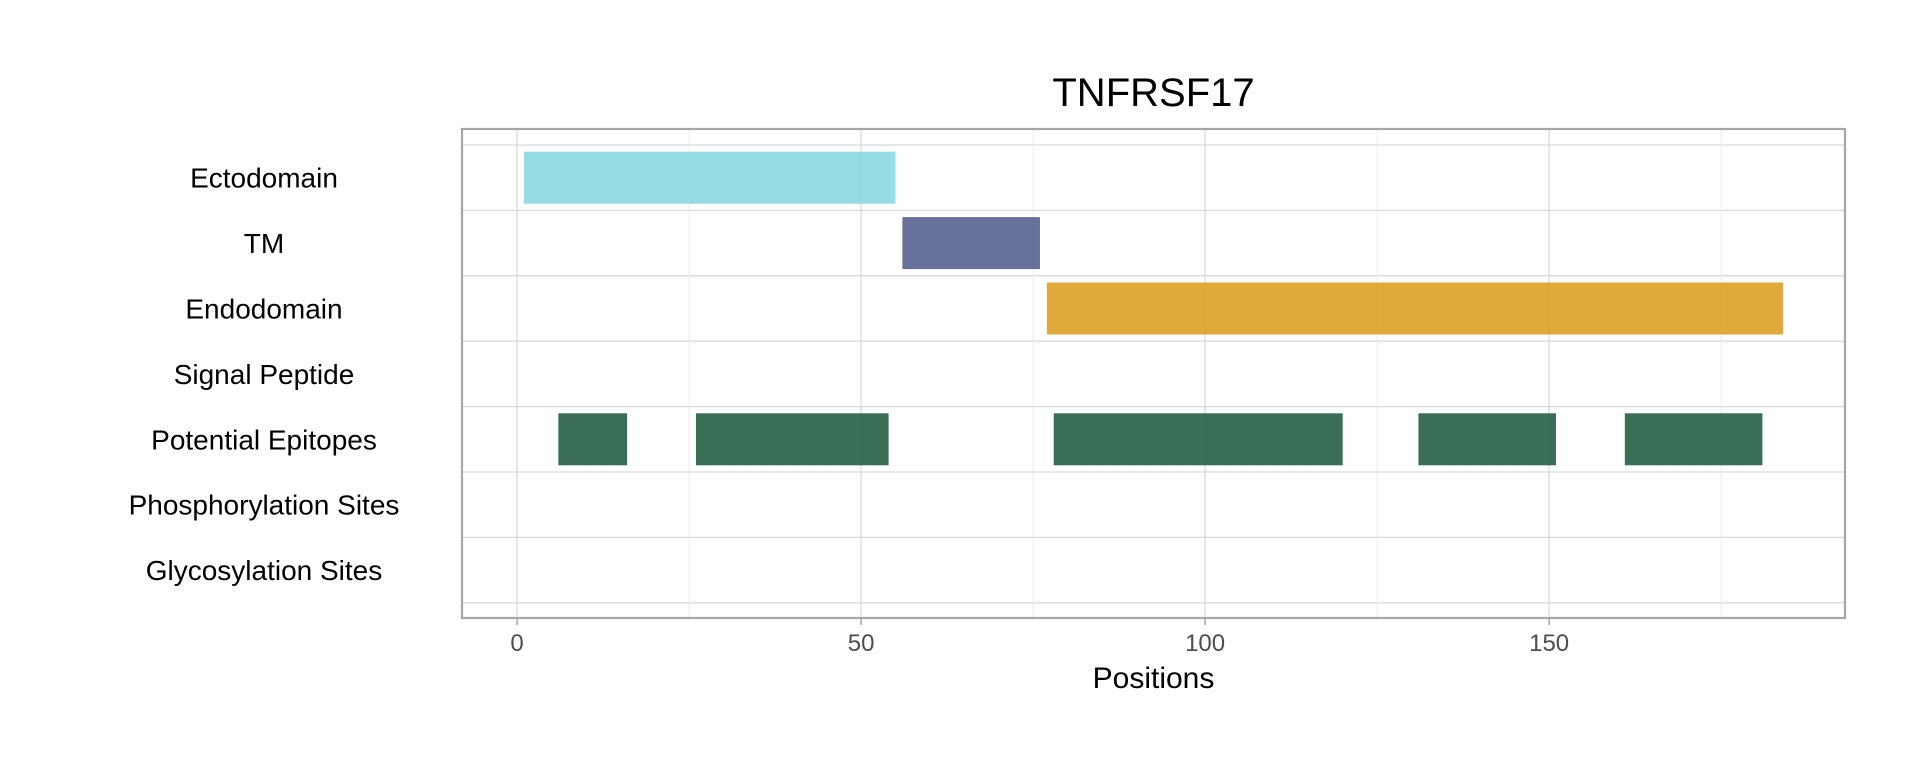 The image size is (1920, 768). What do you see at coordinates (1153, 93) in the screenshot?
I see `chart-title: TNFRSF17` at bounding box center [1153, 93].